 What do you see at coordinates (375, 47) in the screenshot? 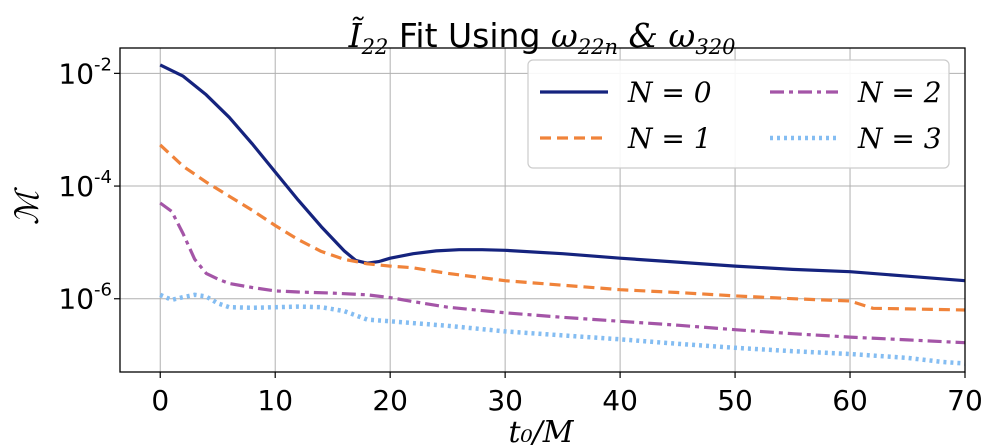
I see `title-prefix-sub: 22` at bounding box center [375, 47].